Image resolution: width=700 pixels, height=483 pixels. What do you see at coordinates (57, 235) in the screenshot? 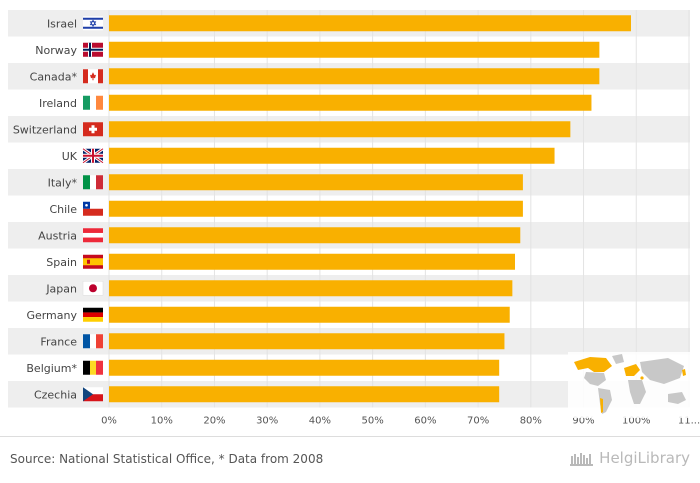
I see `category-label: Austria` at bounding box center [57, 235].